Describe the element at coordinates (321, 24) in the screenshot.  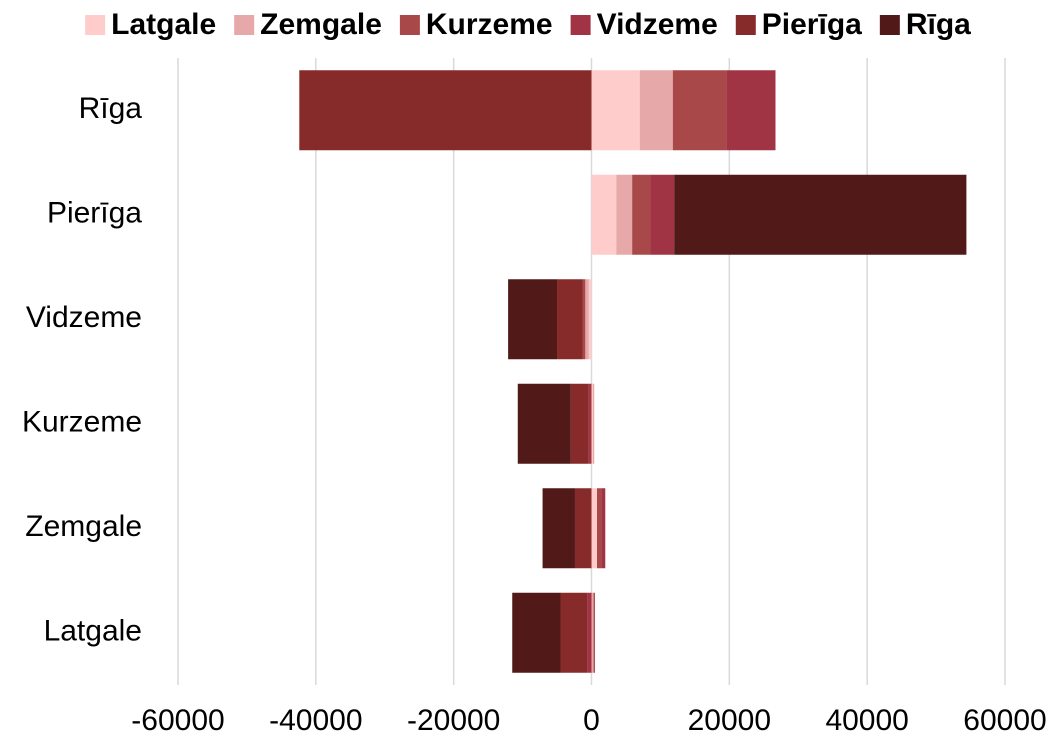
I see `legend-label: Zemgale` at that location.